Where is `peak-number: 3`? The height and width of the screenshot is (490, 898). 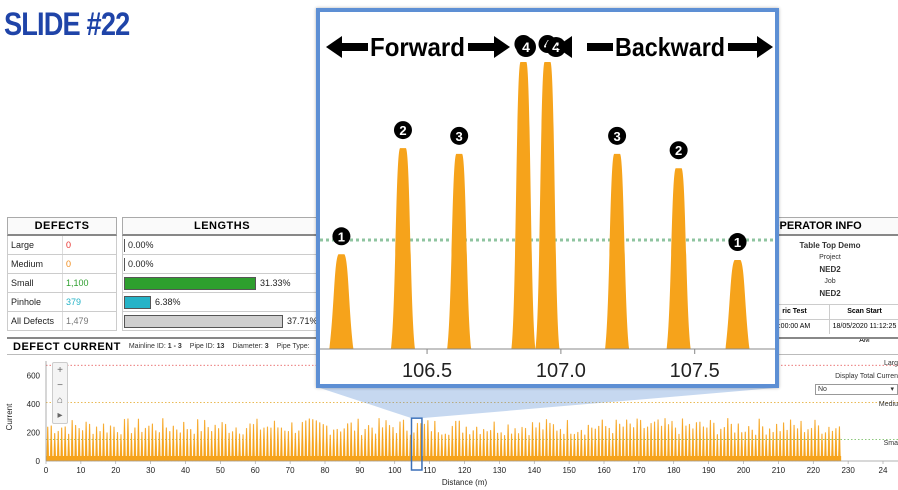
peak-number: 3 is located at coordinates (616, 136).